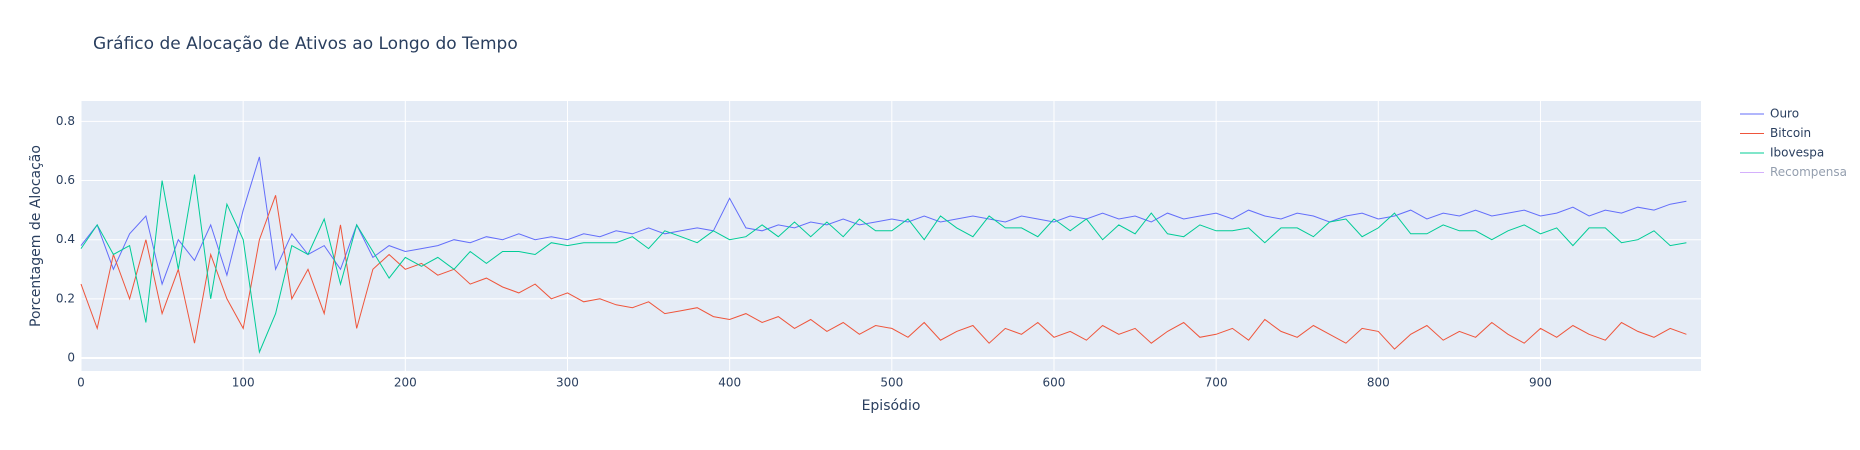 This screenshot has width=1860, height=450. What do you see at coordinates (71, 357) in the screenshot?
I see `y-tick-label: 0` at bounding box center [71, 357].